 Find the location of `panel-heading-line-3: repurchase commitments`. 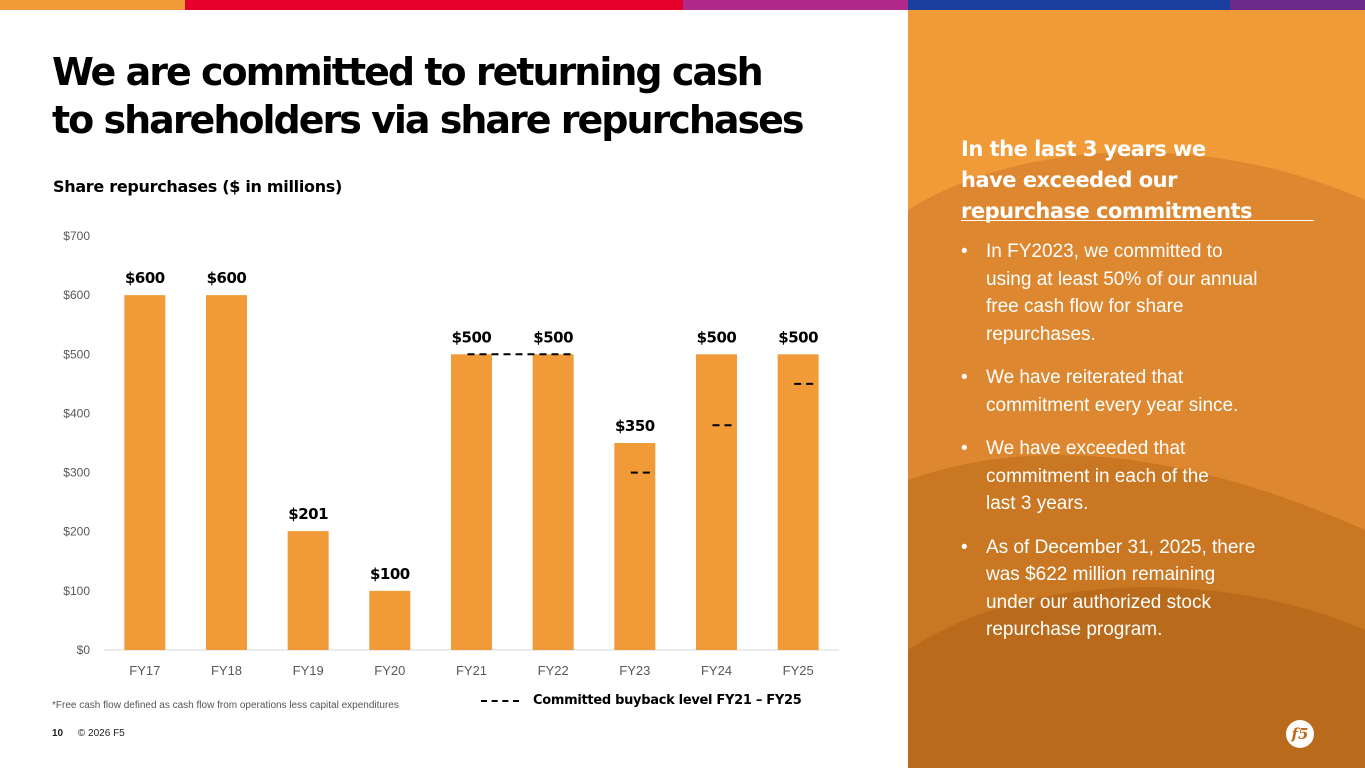

panel-heading-line-3: repurchase commitments is located at coordinates (1107, 211).